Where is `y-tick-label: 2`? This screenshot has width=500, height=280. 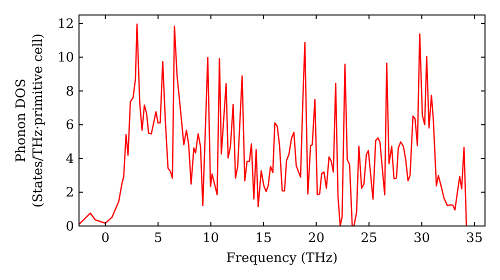 y-tick-label: 2 is located at coordinates (70, 193).